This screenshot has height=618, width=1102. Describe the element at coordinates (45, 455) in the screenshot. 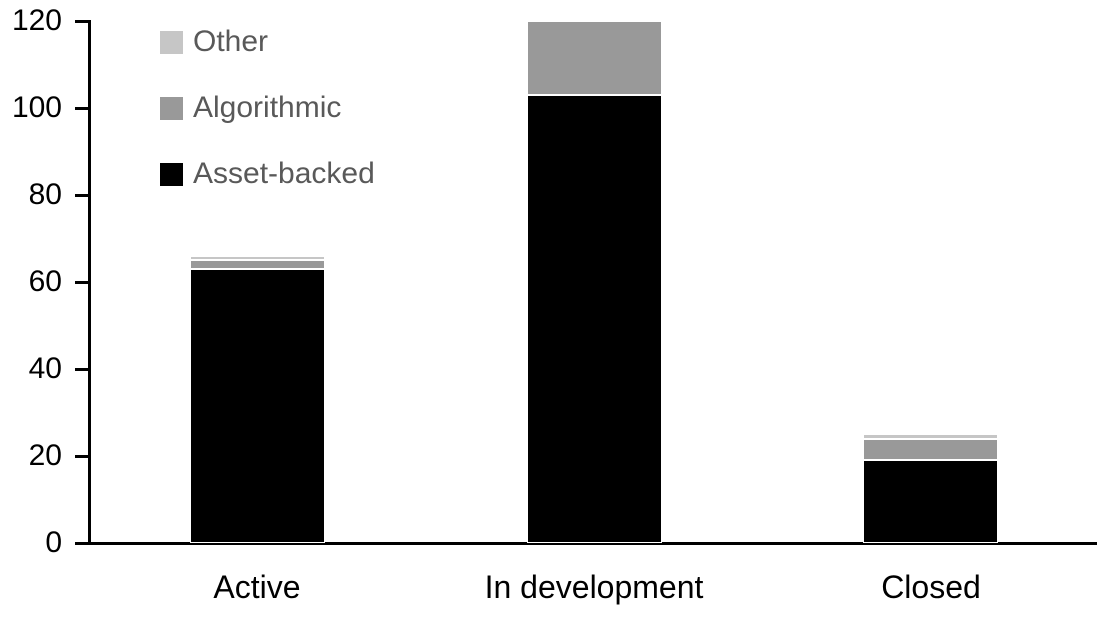

I see `y-tick-label: 20` at that location.